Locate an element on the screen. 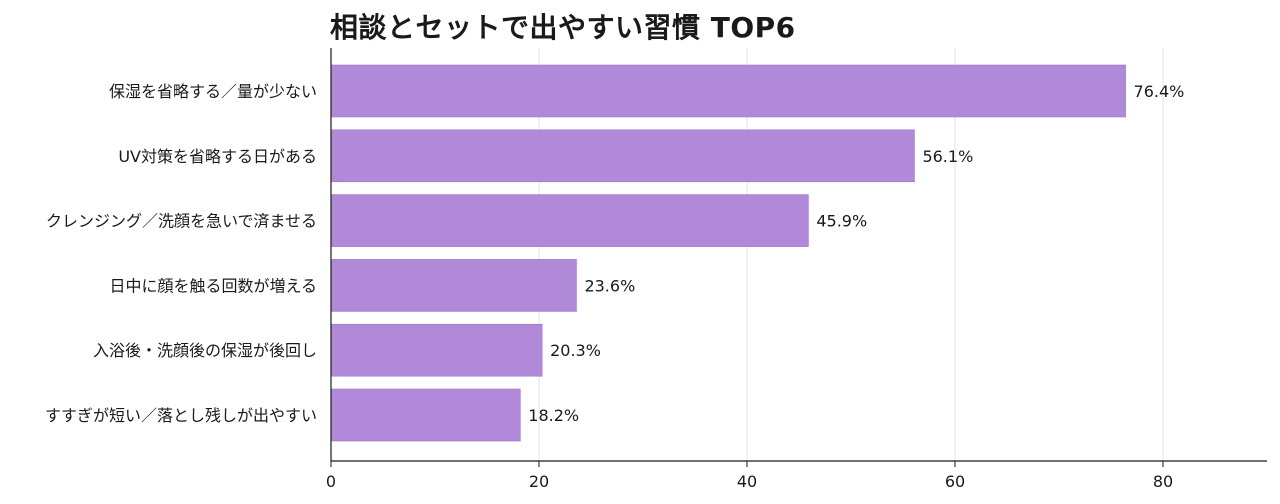 The height and width of the screenshot is (504, 1280). data-label: 23.6% is located at coordinates (609, 285).